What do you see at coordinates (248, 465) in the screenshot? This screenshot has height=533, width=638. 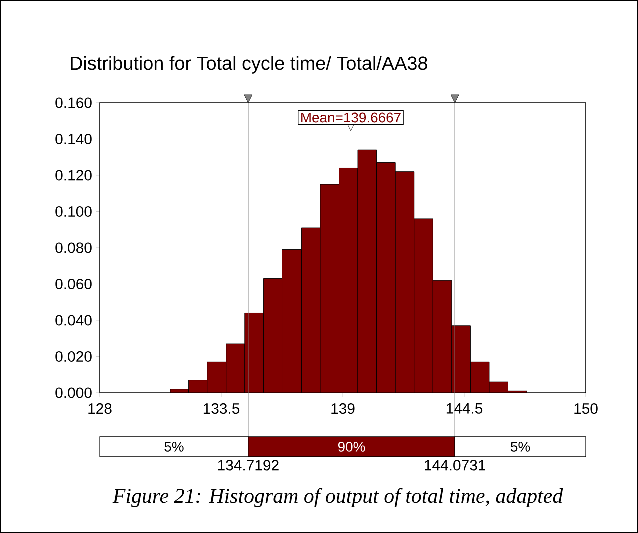 I see `ref-line-label: 134.7192` at bounding box center [248, 465].